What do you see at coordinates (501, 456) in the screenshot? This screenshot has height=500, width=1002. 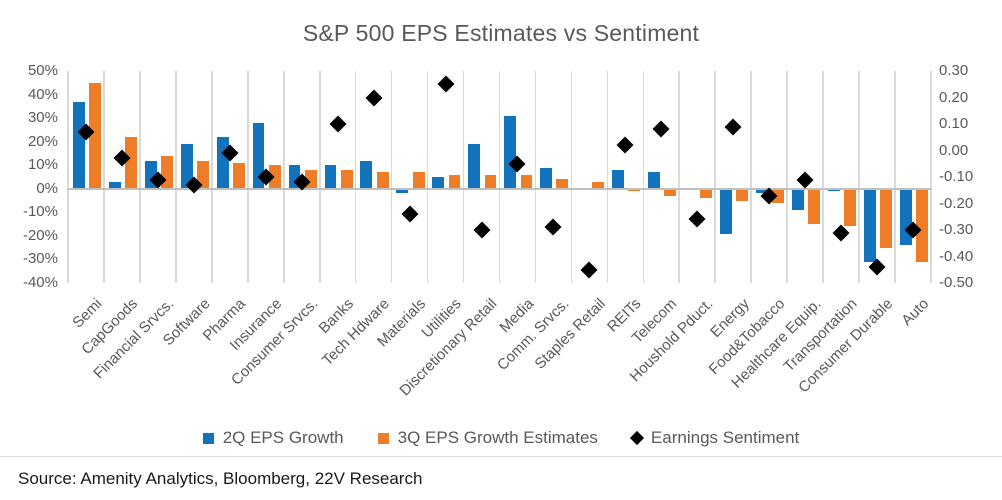 I see `source-divider` at bounding box center [501, 456].